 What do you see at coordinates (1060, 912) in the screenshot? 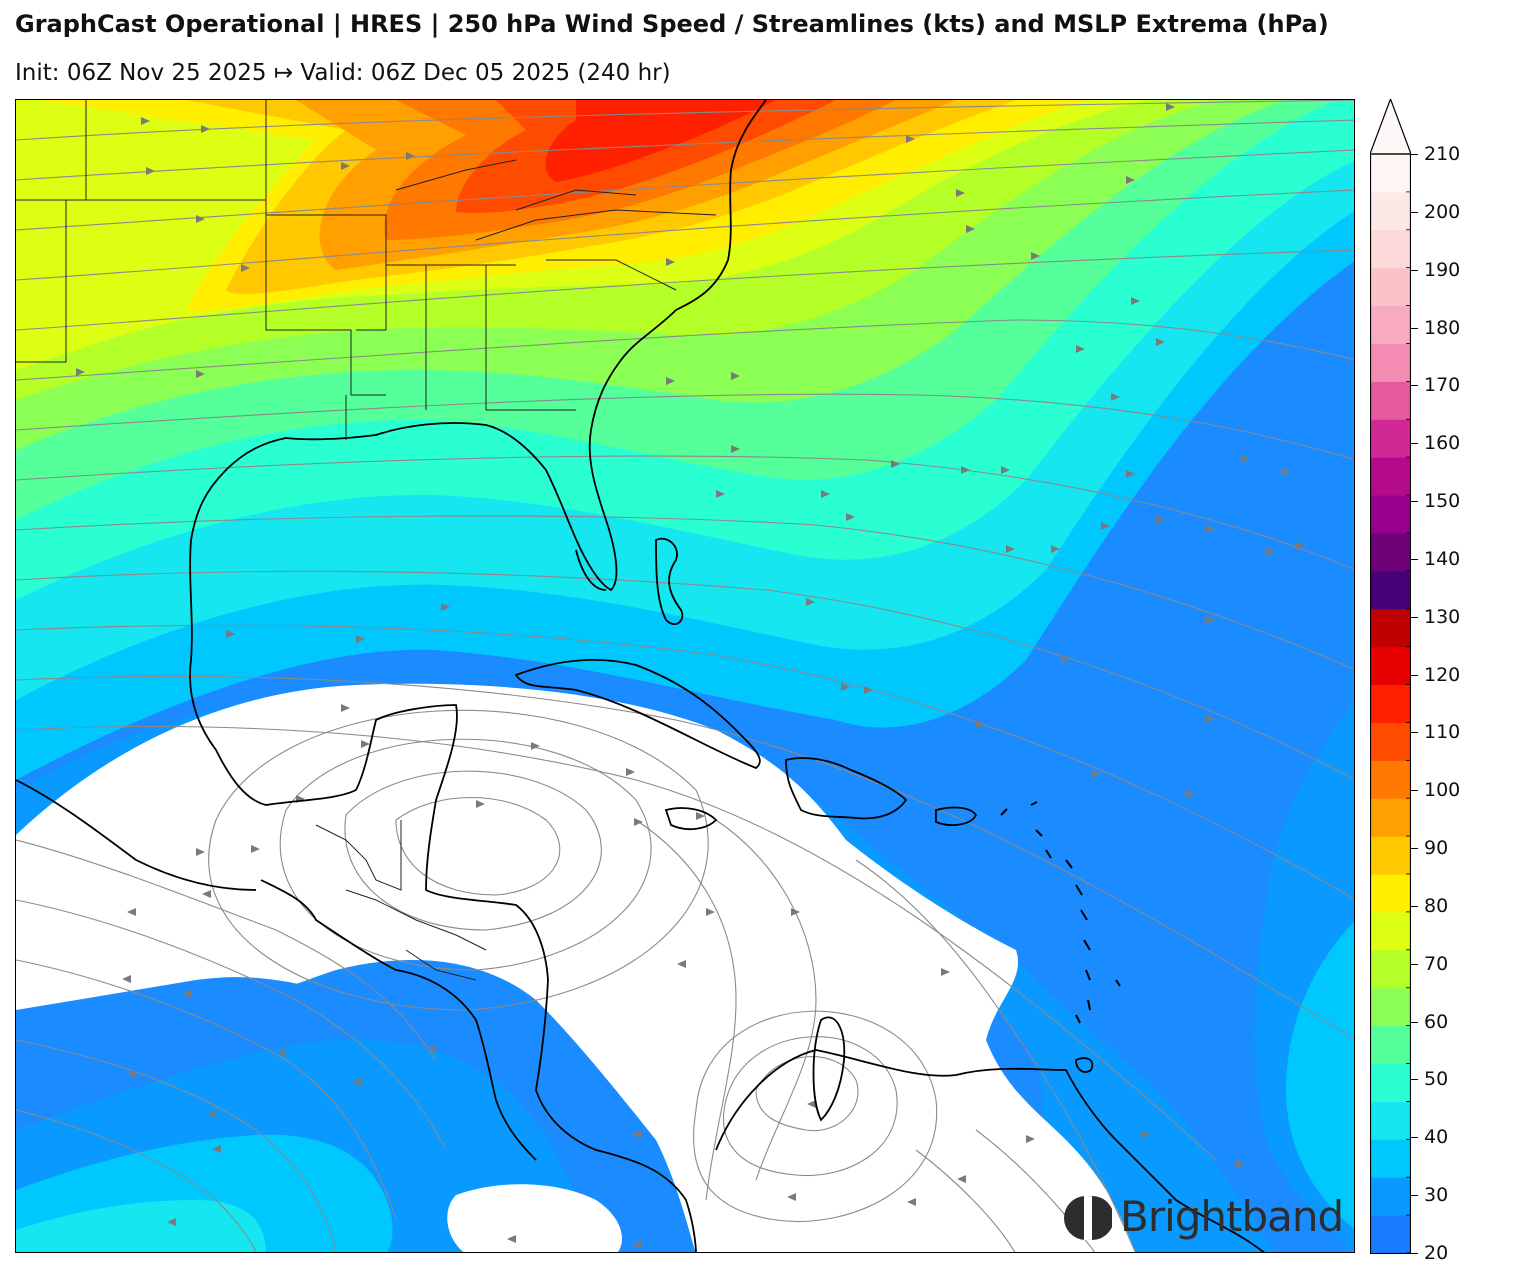
I see `lesser-antilles` at bounding box center [1060, 912].